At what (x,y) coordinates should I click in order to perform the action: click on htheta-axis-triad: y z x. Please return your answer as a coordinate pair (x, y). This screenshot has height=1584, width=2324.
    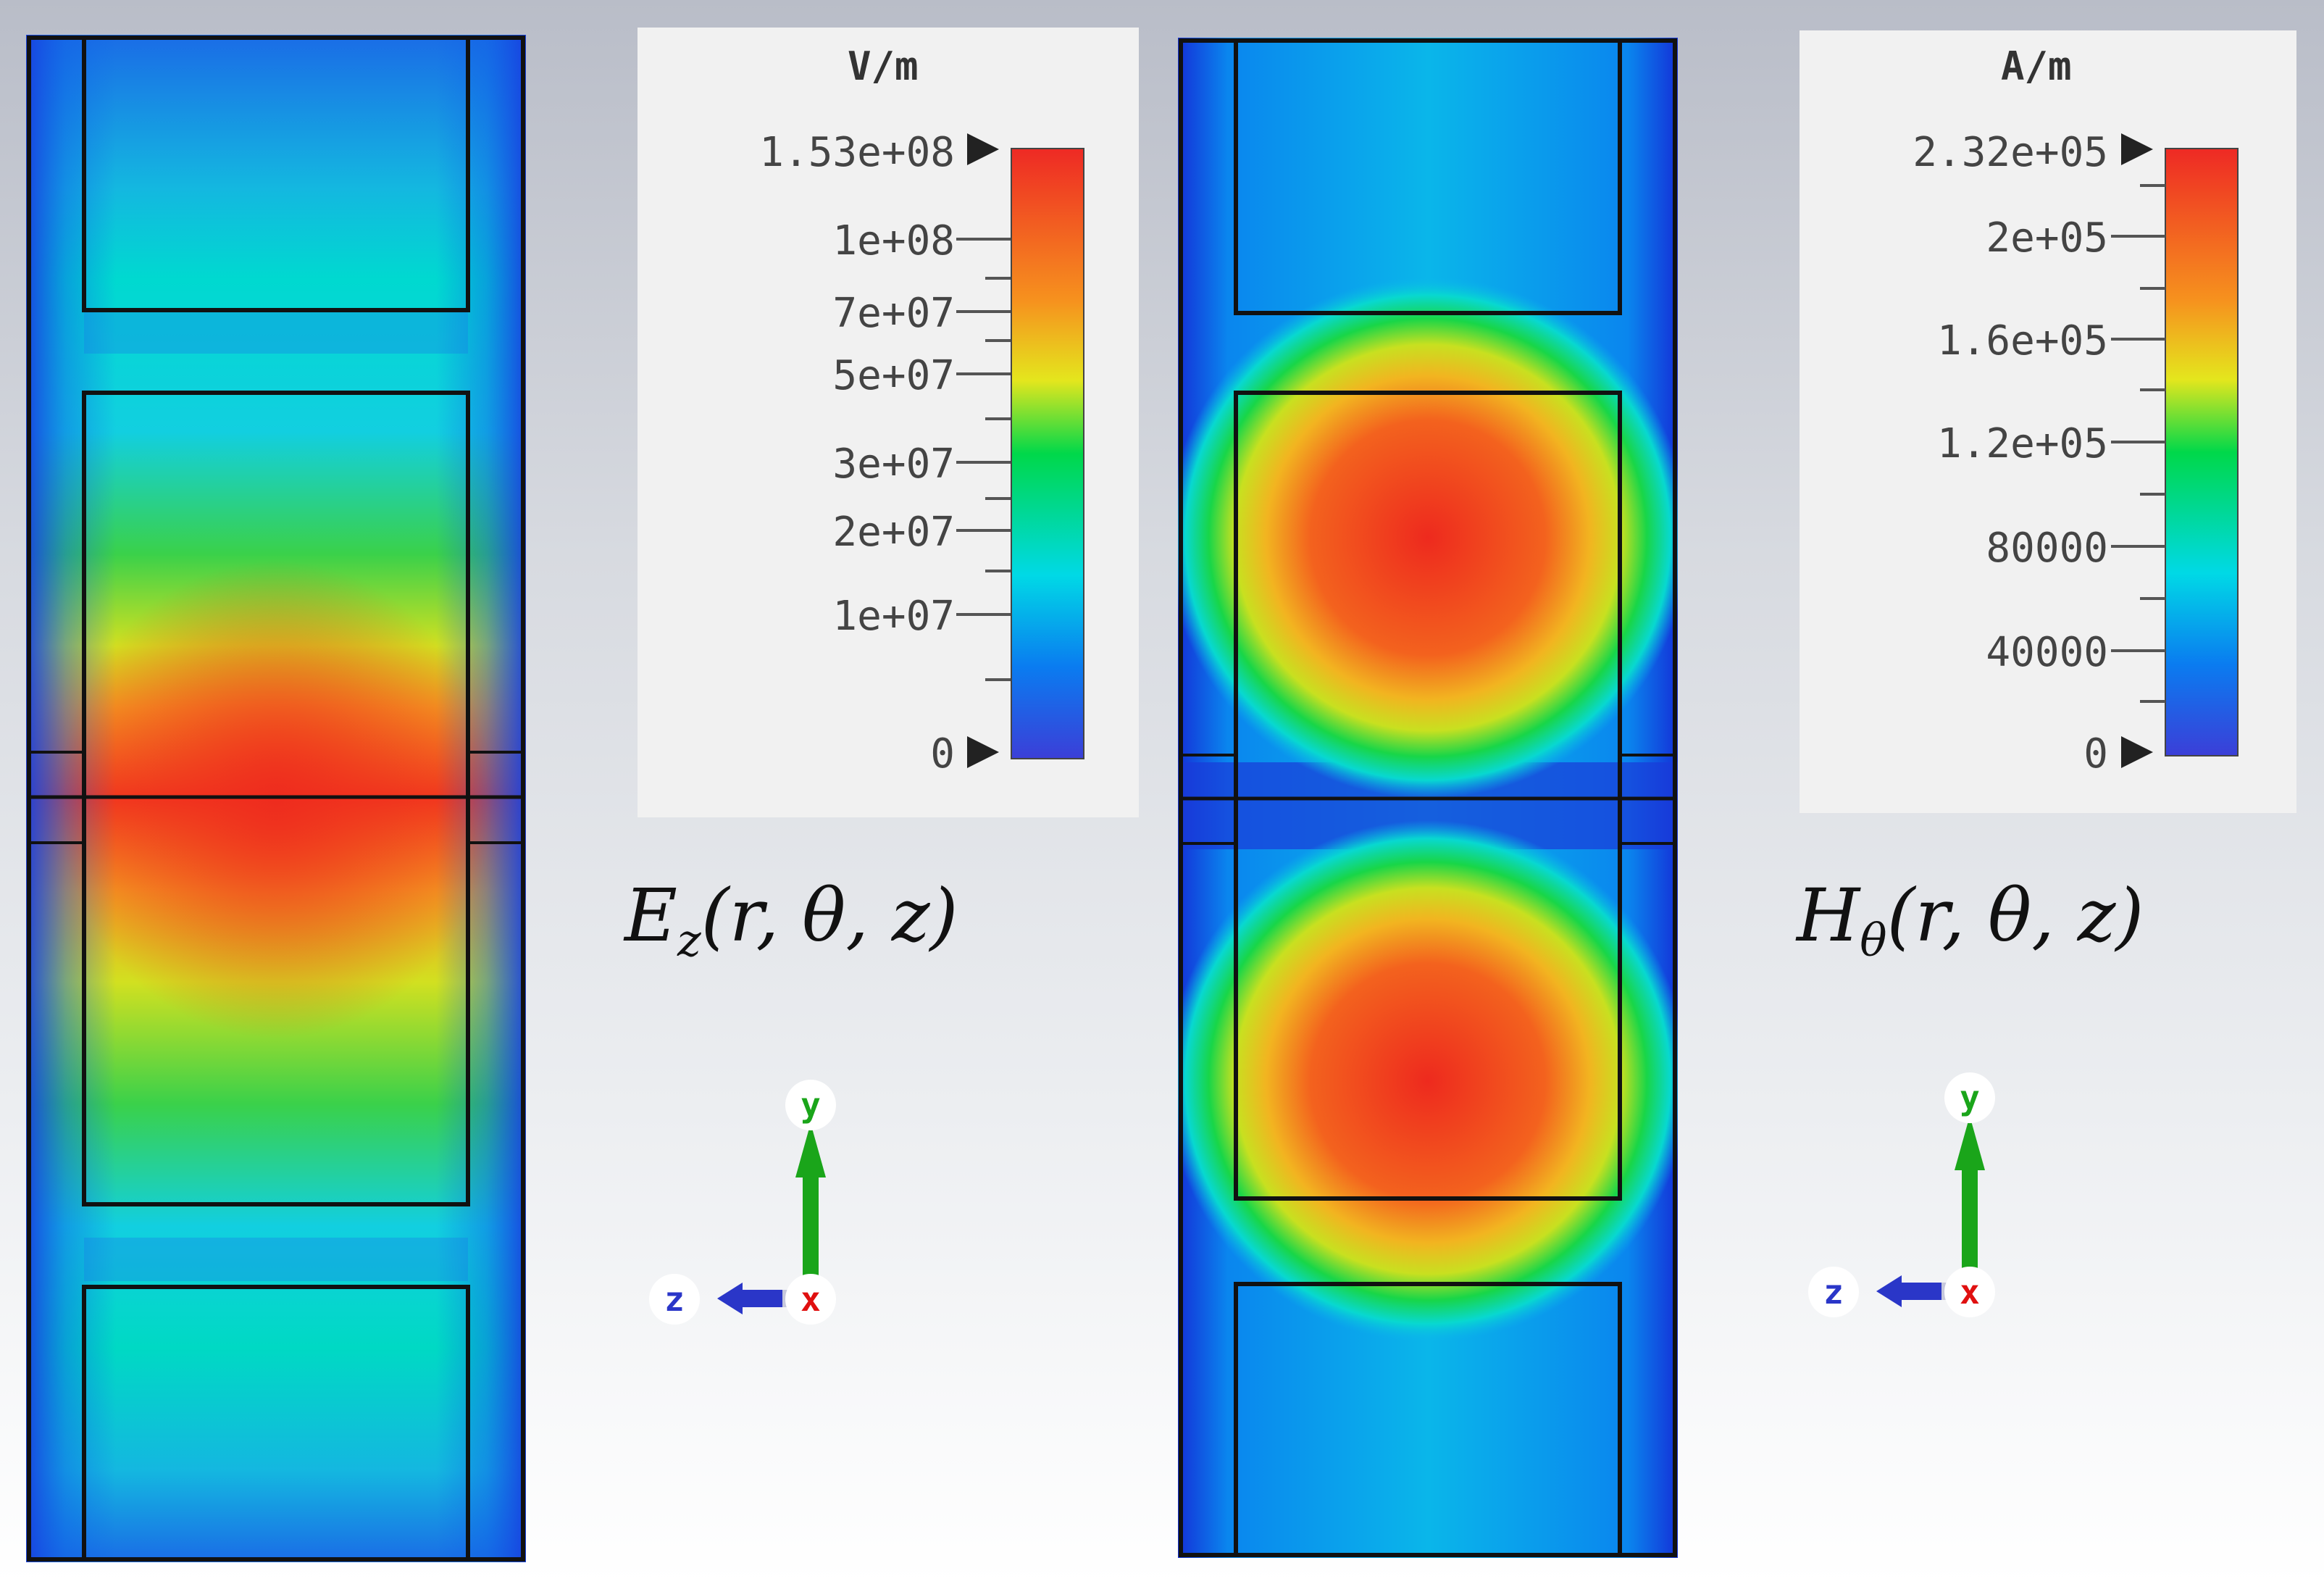
    Looking at the image, I should click on (1941, 1217).